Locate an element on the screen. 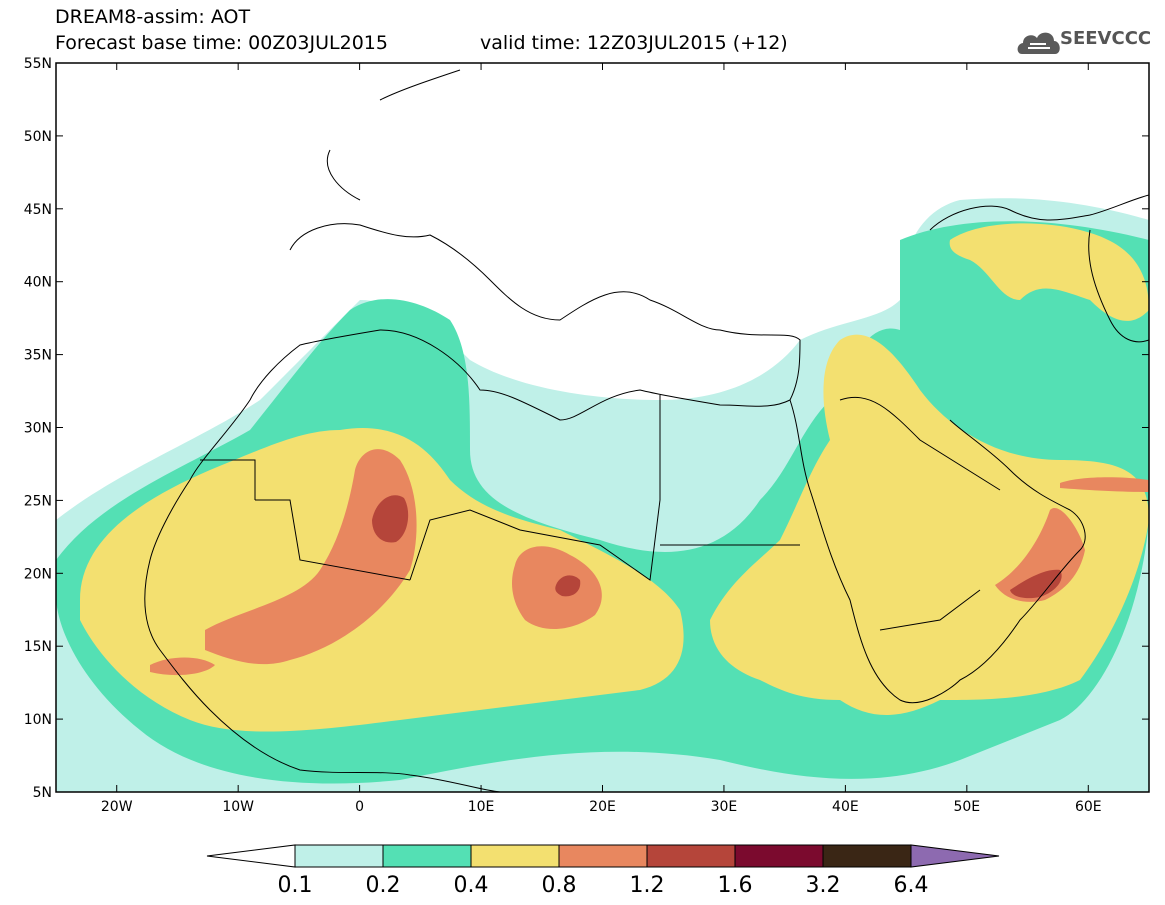 The height and width of the screenshot is (905, 1165). base-time-label: Forecast base time: 00Z03JUL2015 is located at coordinates (221, 43).